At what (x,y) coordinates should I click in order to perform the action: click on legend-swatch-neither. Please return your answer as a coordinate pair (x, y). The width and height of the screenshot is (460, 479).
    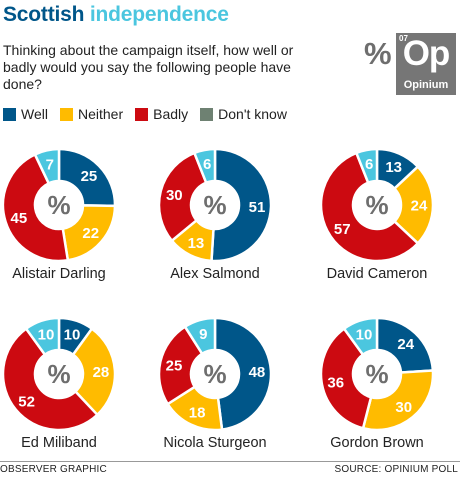
    Looking at the image, I should click on (66, 114).